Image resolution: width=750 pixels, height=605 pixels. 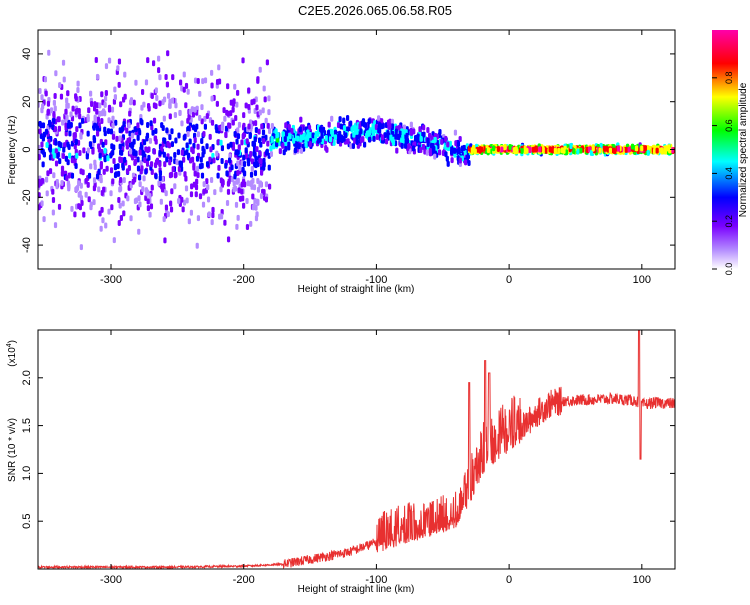 What do you see at coordinates (12, 357) in the screenshot?
I see `snr-multiplier-base: (x10` at bounding box center [12, 357].